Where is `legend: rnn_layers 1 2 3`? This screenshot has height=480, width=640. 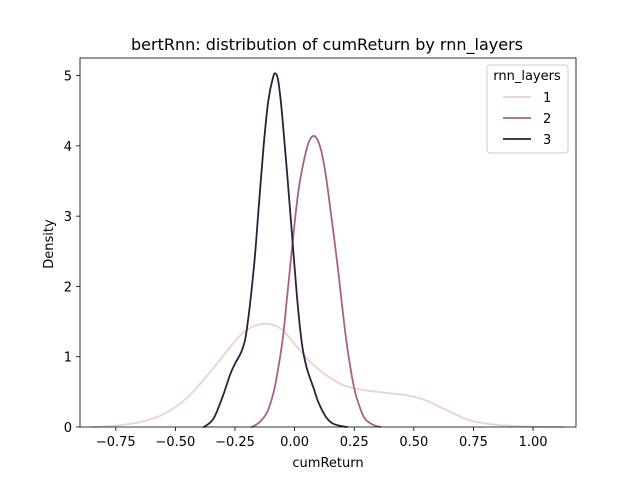
legend: rnn_layers 1 2 3 is located at coordinates (527, 109).